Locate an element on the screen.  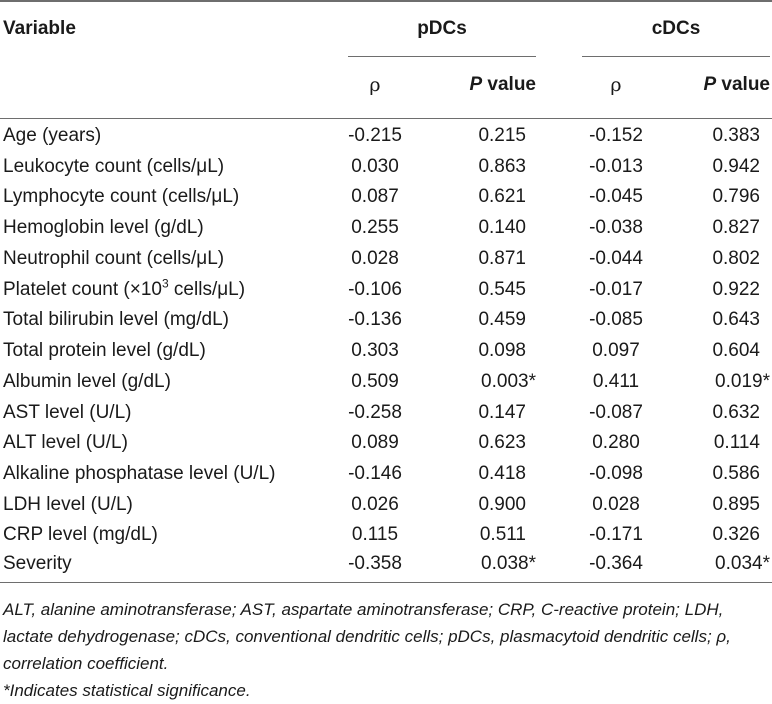
row-variable: Albumin level (g/dL) is located at coordinates (87, 381).